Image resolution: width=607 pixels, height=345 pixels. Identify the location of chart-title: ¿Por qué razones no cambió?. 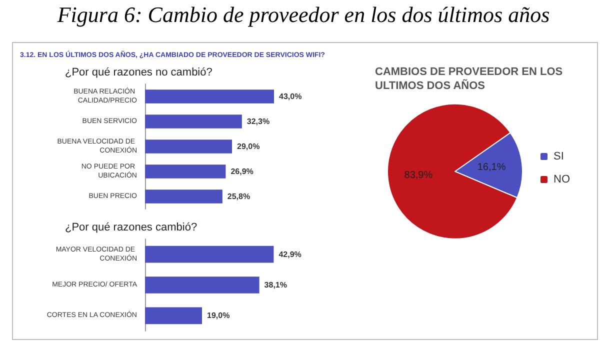
(138, 72).